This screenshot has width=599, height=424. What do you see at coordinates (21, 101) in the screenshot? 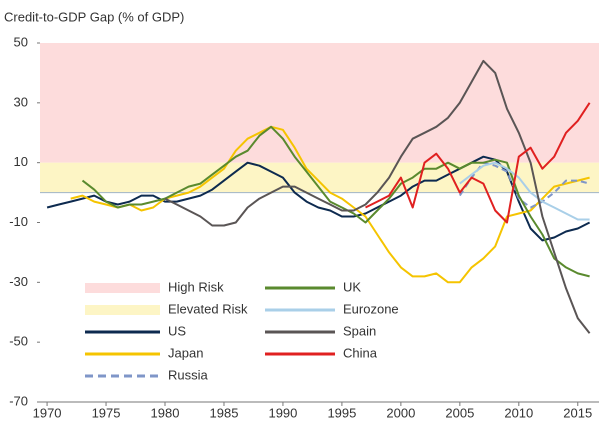
I see `y-tick-label: 30` at bounding box center [21, 101].